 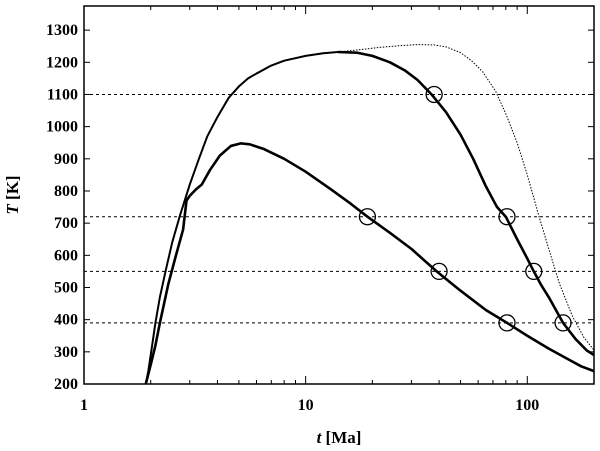 I want to click on y-tick-label-4: 600, so click(x=66, y=255).